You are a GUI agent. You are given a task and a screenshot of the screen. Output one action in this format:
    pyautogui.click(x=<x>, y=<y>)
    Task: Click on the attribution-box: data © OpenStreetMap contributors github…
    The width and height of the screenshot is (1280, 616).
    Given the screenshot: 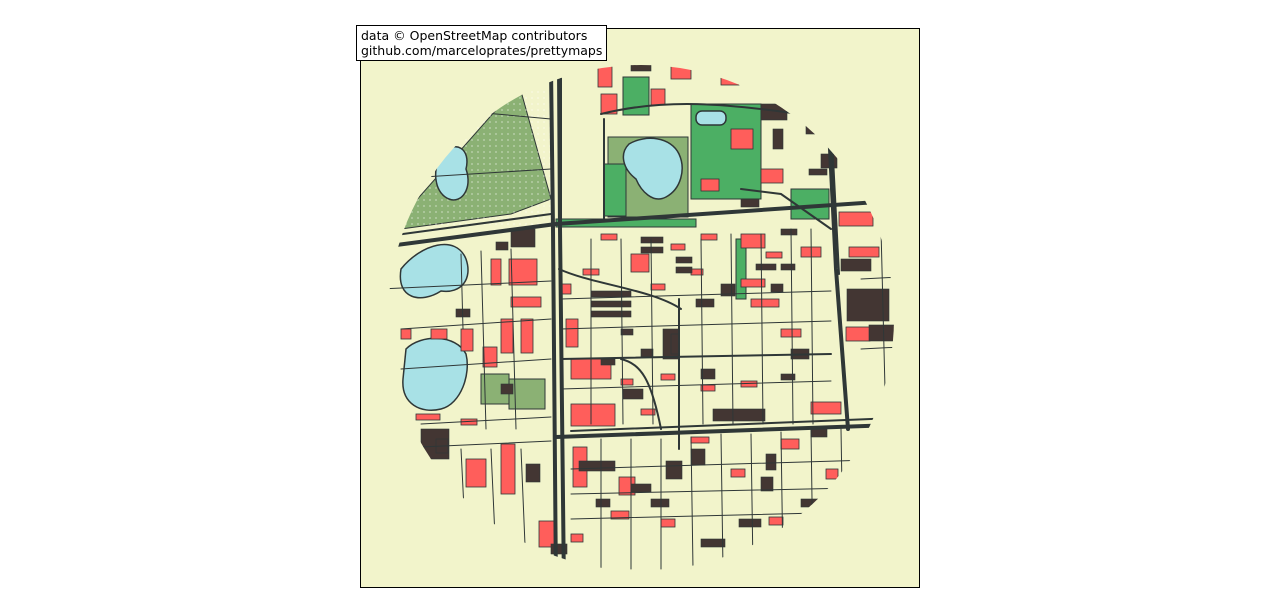 What is the action you would take?
    pyautogui.click(x=482, y=43)
    